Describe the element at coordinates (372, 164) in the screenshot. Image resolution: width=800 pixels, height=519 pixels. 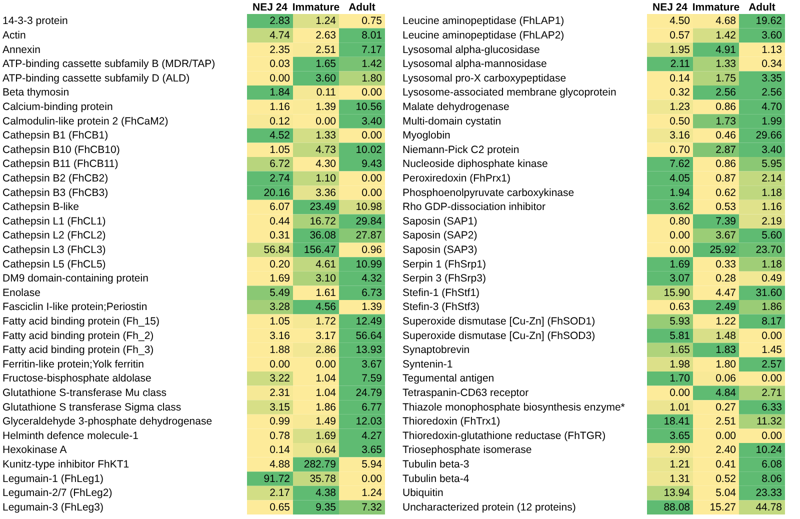
I see `data-label: 9.43` at that location.